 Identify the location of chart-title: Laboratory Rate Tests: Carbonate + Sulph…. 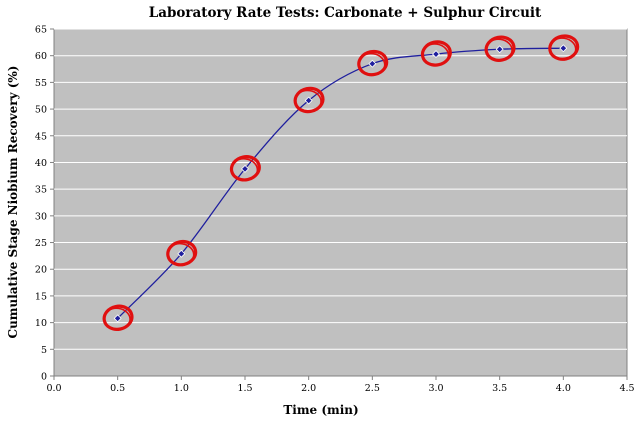
(345, 13).